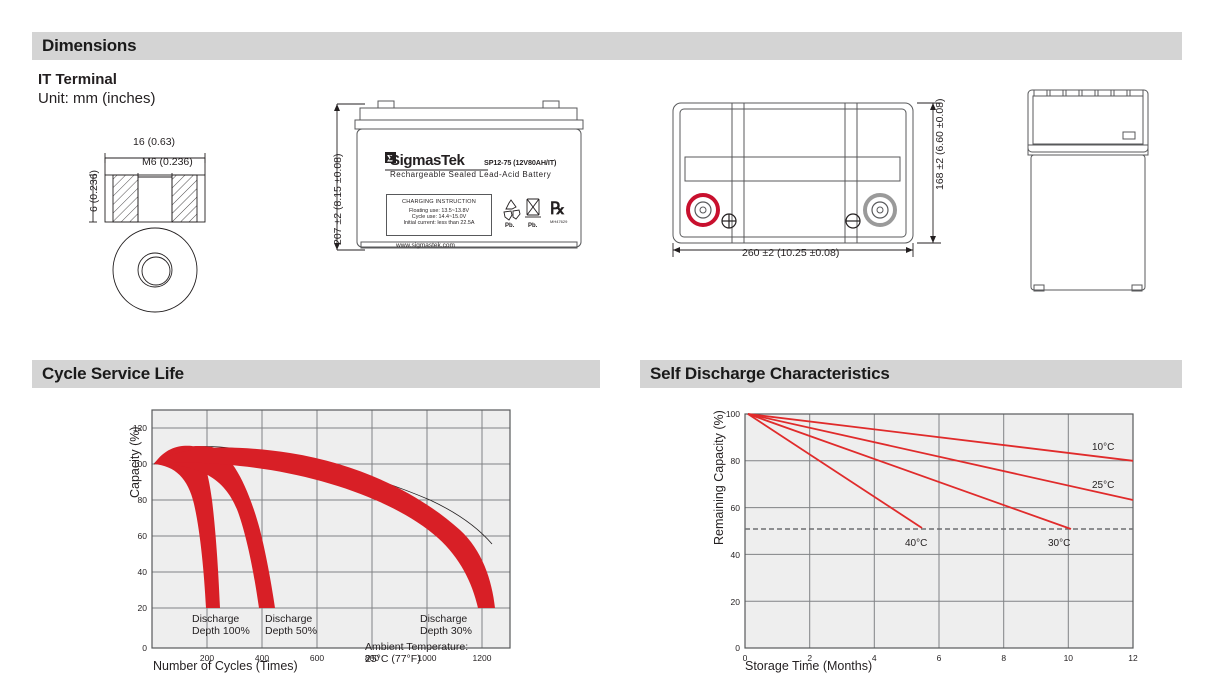 The image size is (1214, 690). Describe the element at coordinates (703, 210) in the screenshot. I see `terminal-positive-icon` at that location.